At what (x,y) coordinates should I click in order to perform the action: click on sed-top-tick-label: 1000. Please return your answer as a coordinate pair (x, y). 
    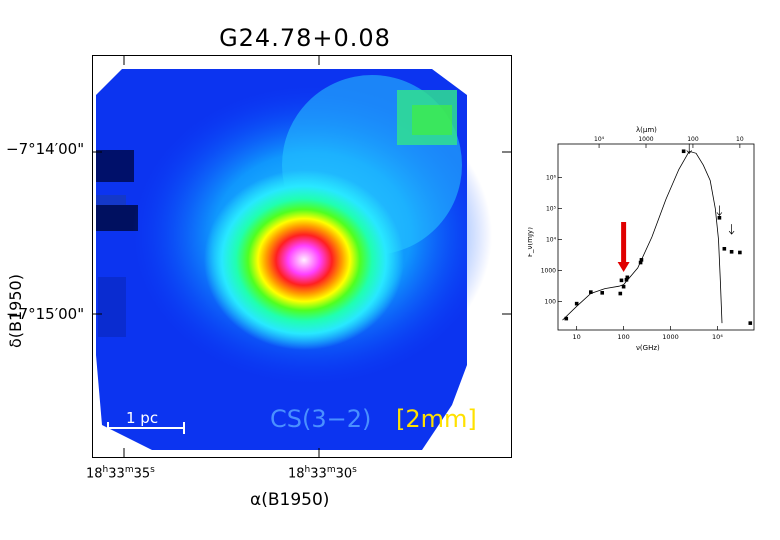
    Looking at the image, I should click on (645, 139).